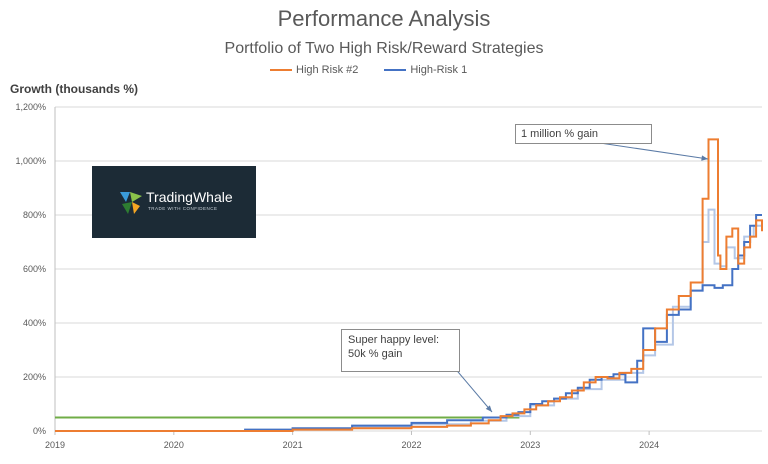  What do you see at coordinates (411, 445) in the screenshot?
I see `x-tick-label: 2022` at bounding box center [411, 445].